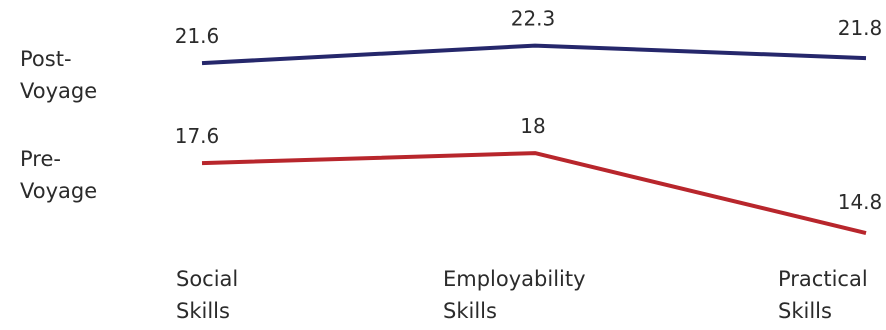 Image resolution: width=886 pixels, height=330 pixels. What do you see at coordinates (514, 279) in the screenshot?
I see `x-tick-label: Employability` at bounding box center [514, 279].